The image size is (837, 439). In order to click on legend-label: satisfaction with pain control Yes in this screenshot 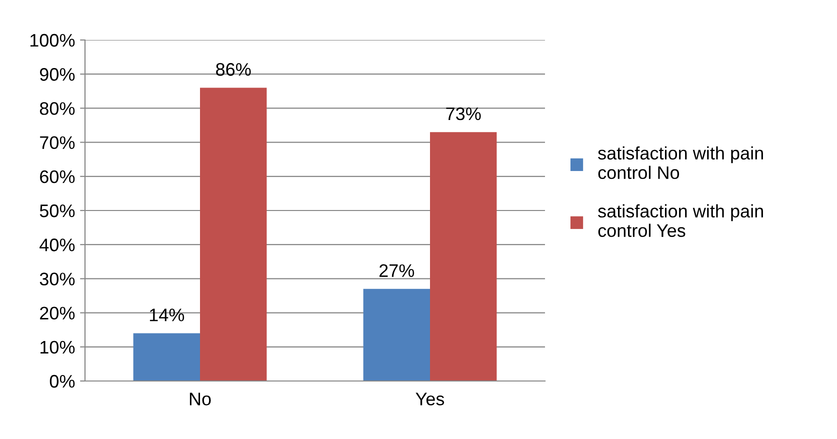, I will do `click(680, 220)`.